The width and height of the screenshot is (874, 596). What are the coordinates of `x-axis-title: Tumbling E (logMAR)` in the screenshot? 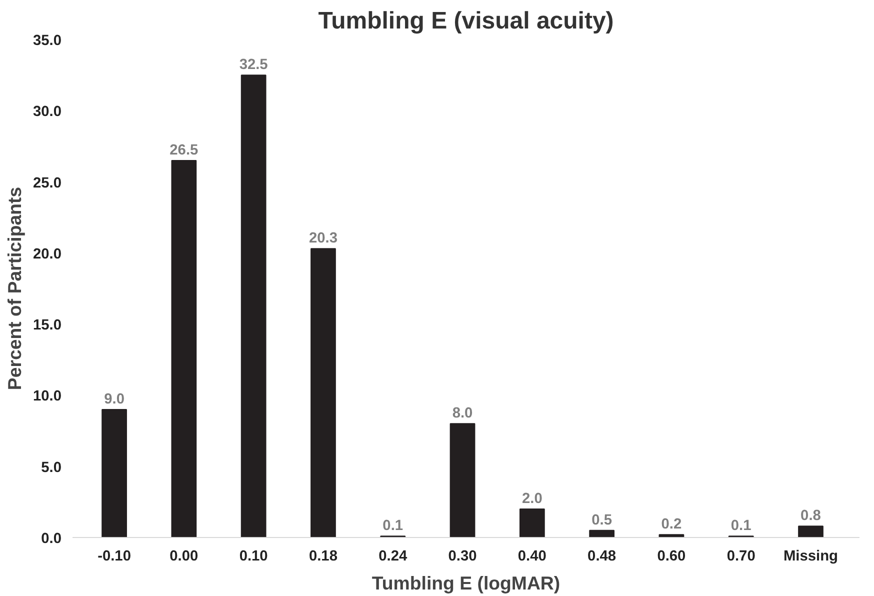 It's located at (466, 583).